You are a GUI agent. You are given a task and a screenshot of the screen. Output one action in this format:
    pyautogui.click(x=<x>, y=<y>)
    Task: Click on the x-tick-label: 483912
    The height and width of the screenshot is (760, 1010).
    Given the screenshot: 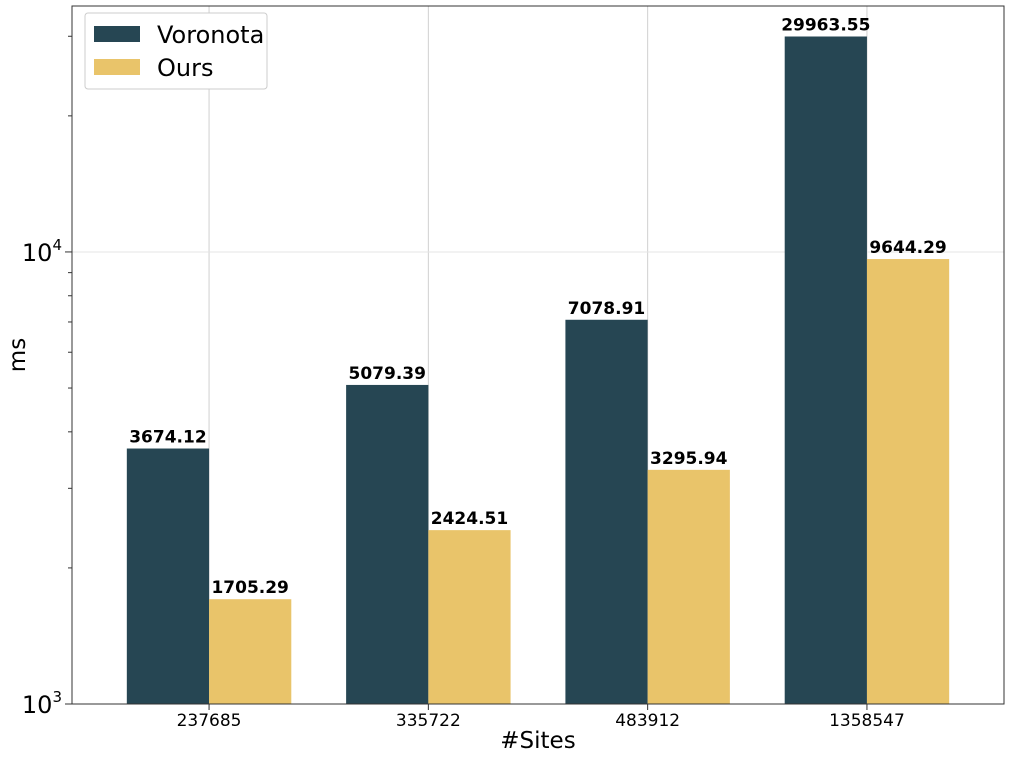 What is the action you would take?
    pyautogui.click(x=647, y=721)
    